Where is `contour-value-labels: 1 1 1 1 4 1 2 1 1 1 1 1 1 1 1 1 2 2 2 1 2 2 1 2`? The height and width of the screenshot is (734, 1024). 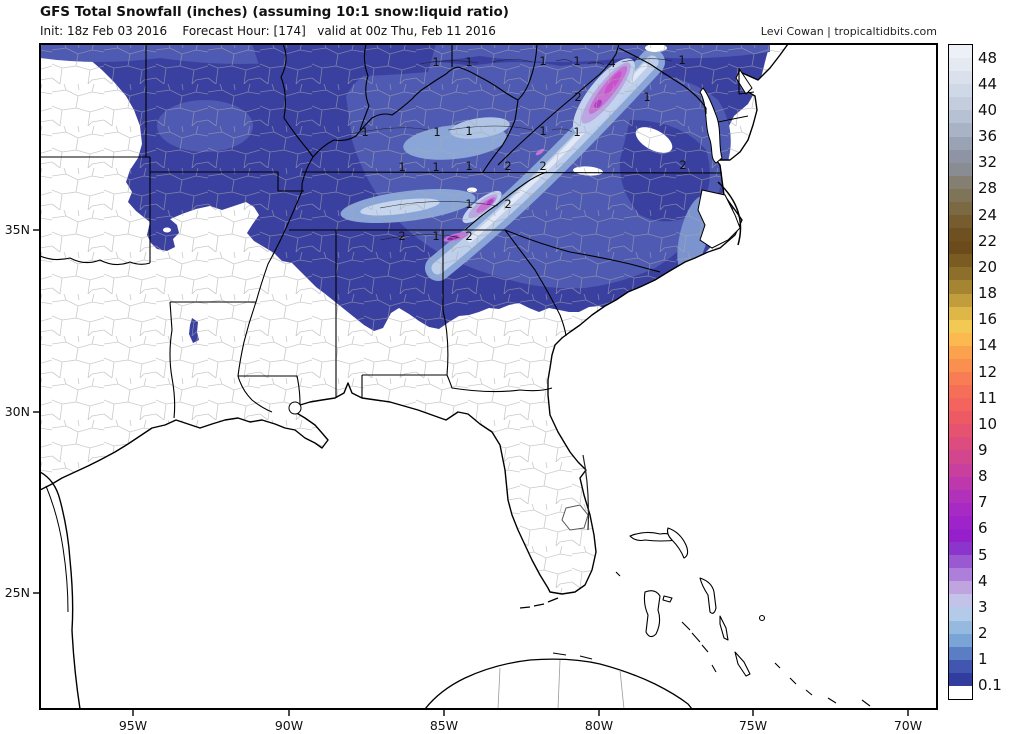
contour-value-labels: 1 1 1 1 4 1 2 1 1 1 1 1 1 1 1 1 2 2 2 1 2 2 1 2 is located at coordinates (523, 148).